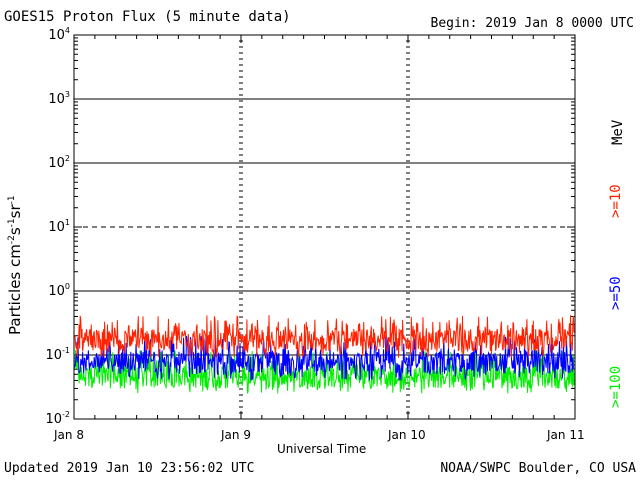  I want to click on begin-time: Begin: 2019 Jan 8 0000 UTC, so click(532, 23).